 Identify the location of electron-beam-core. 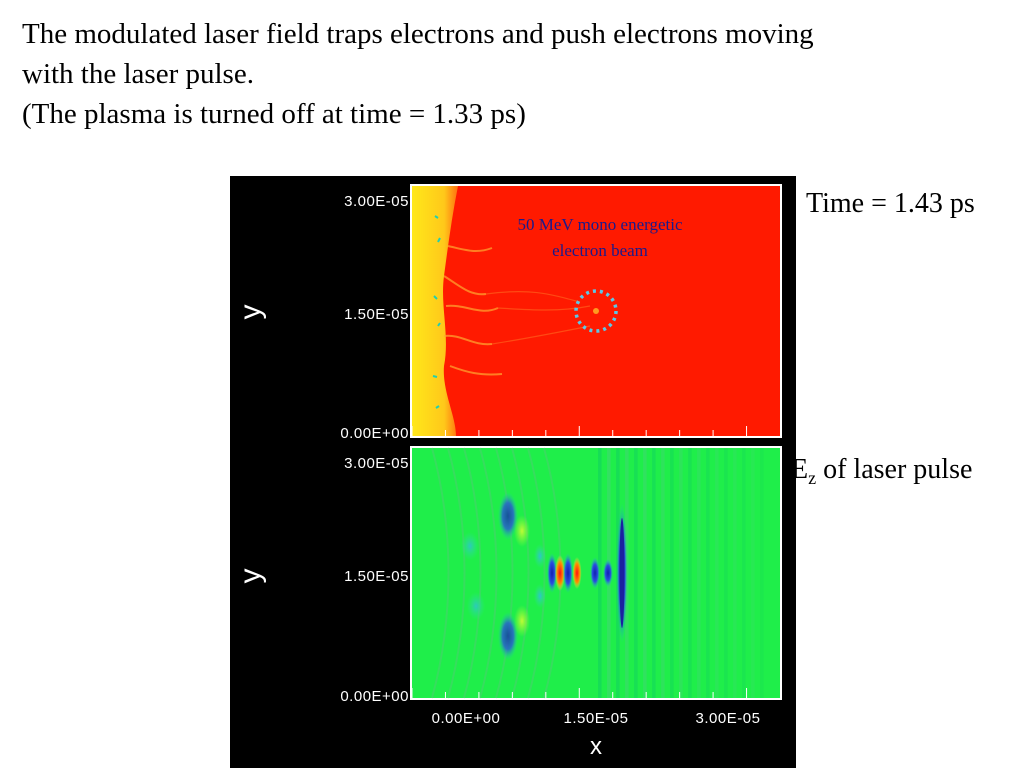
(596, 311).